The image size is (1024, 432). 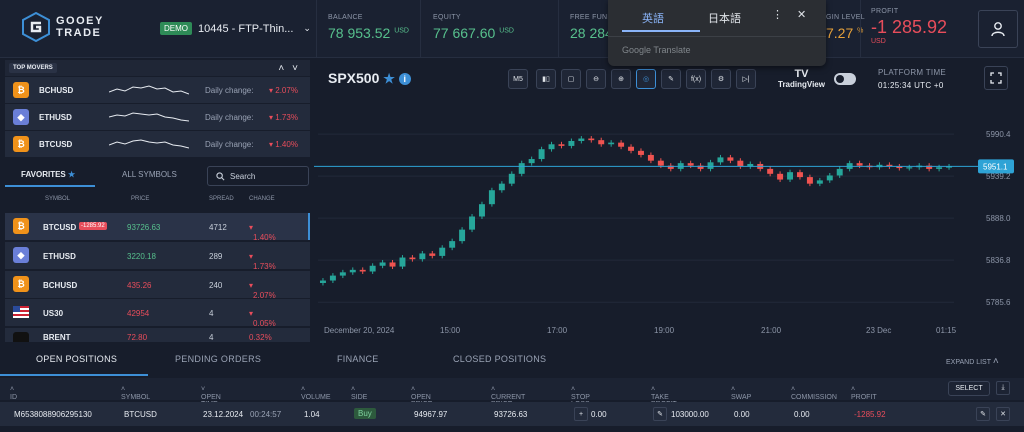 I want to click on add-stop-loss-icon: +, so click(x=581, y=414).